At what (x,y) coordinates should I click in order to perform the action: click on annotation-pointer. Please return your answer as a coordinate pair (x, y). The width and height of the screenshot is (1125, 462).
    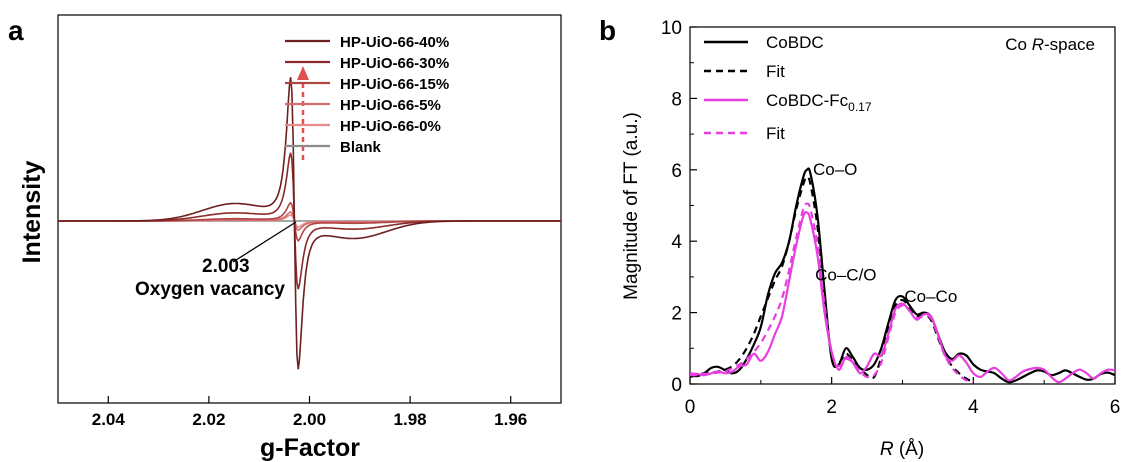
    Looking at the image, I should click on (264, 242).